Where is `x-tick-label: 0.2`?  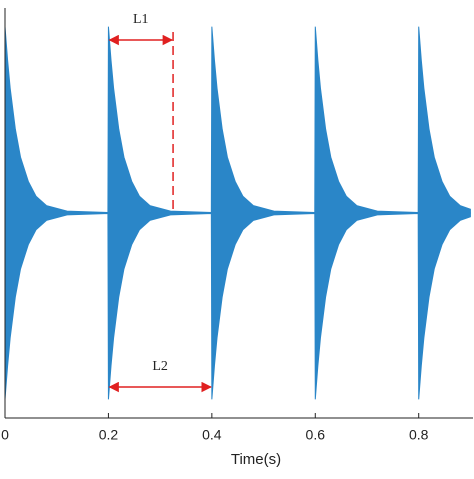 x-tick-label: 0.2 is located at coordinates (109, 435).